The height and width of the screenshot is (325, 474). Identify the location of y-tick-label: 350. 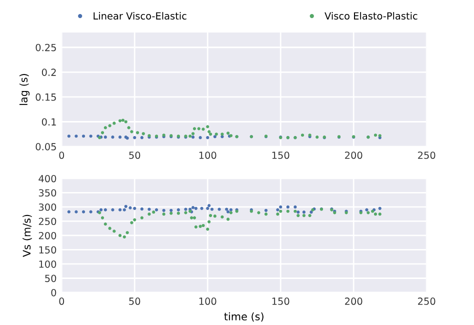
(47, 193).